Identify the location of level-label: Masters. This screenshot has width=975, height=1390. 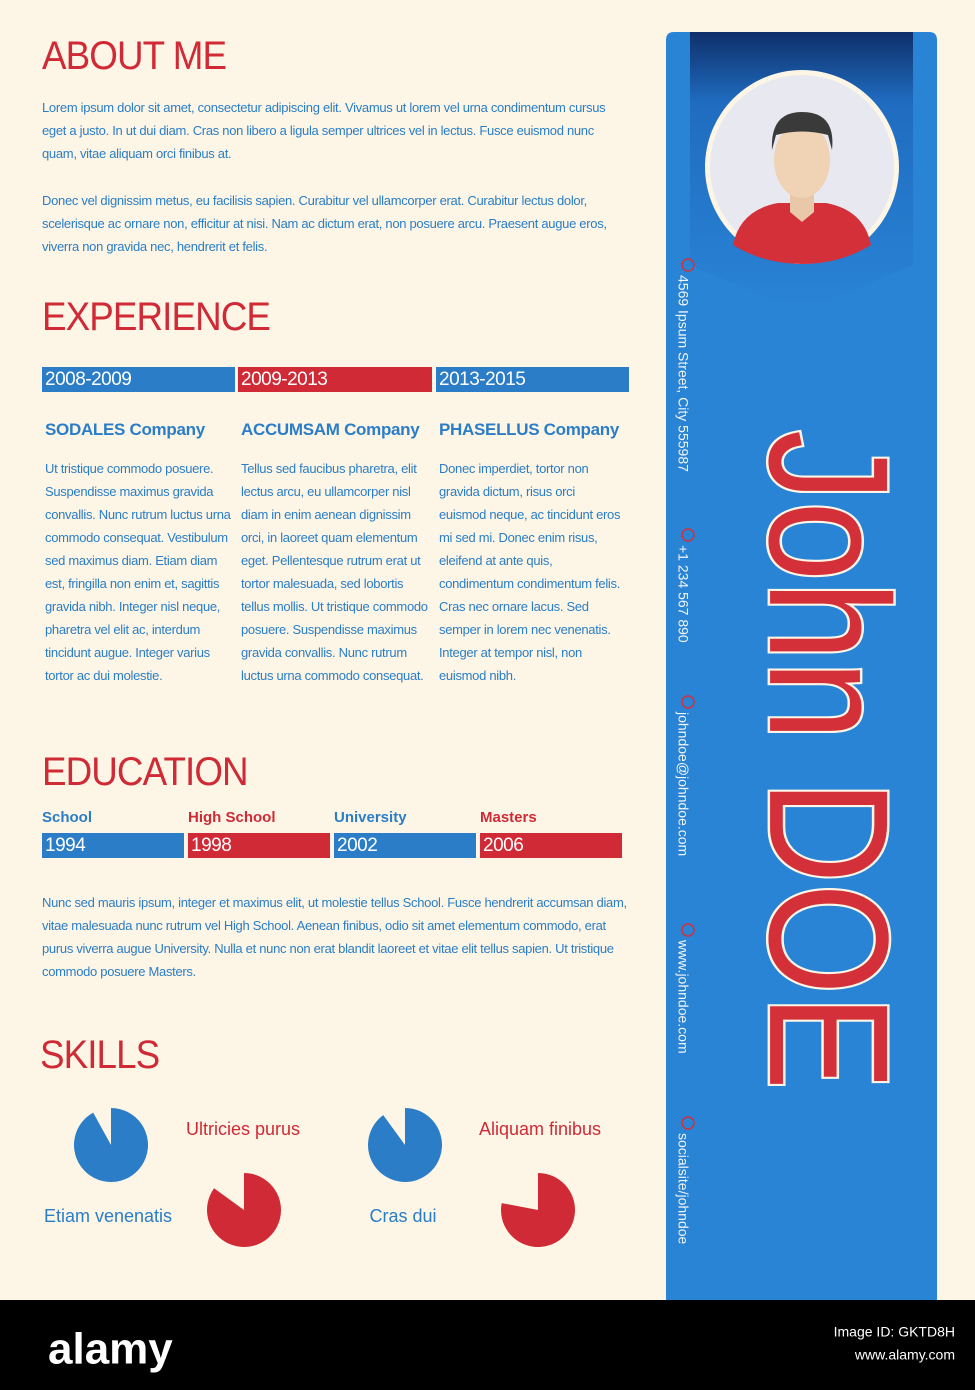
(508, 817).